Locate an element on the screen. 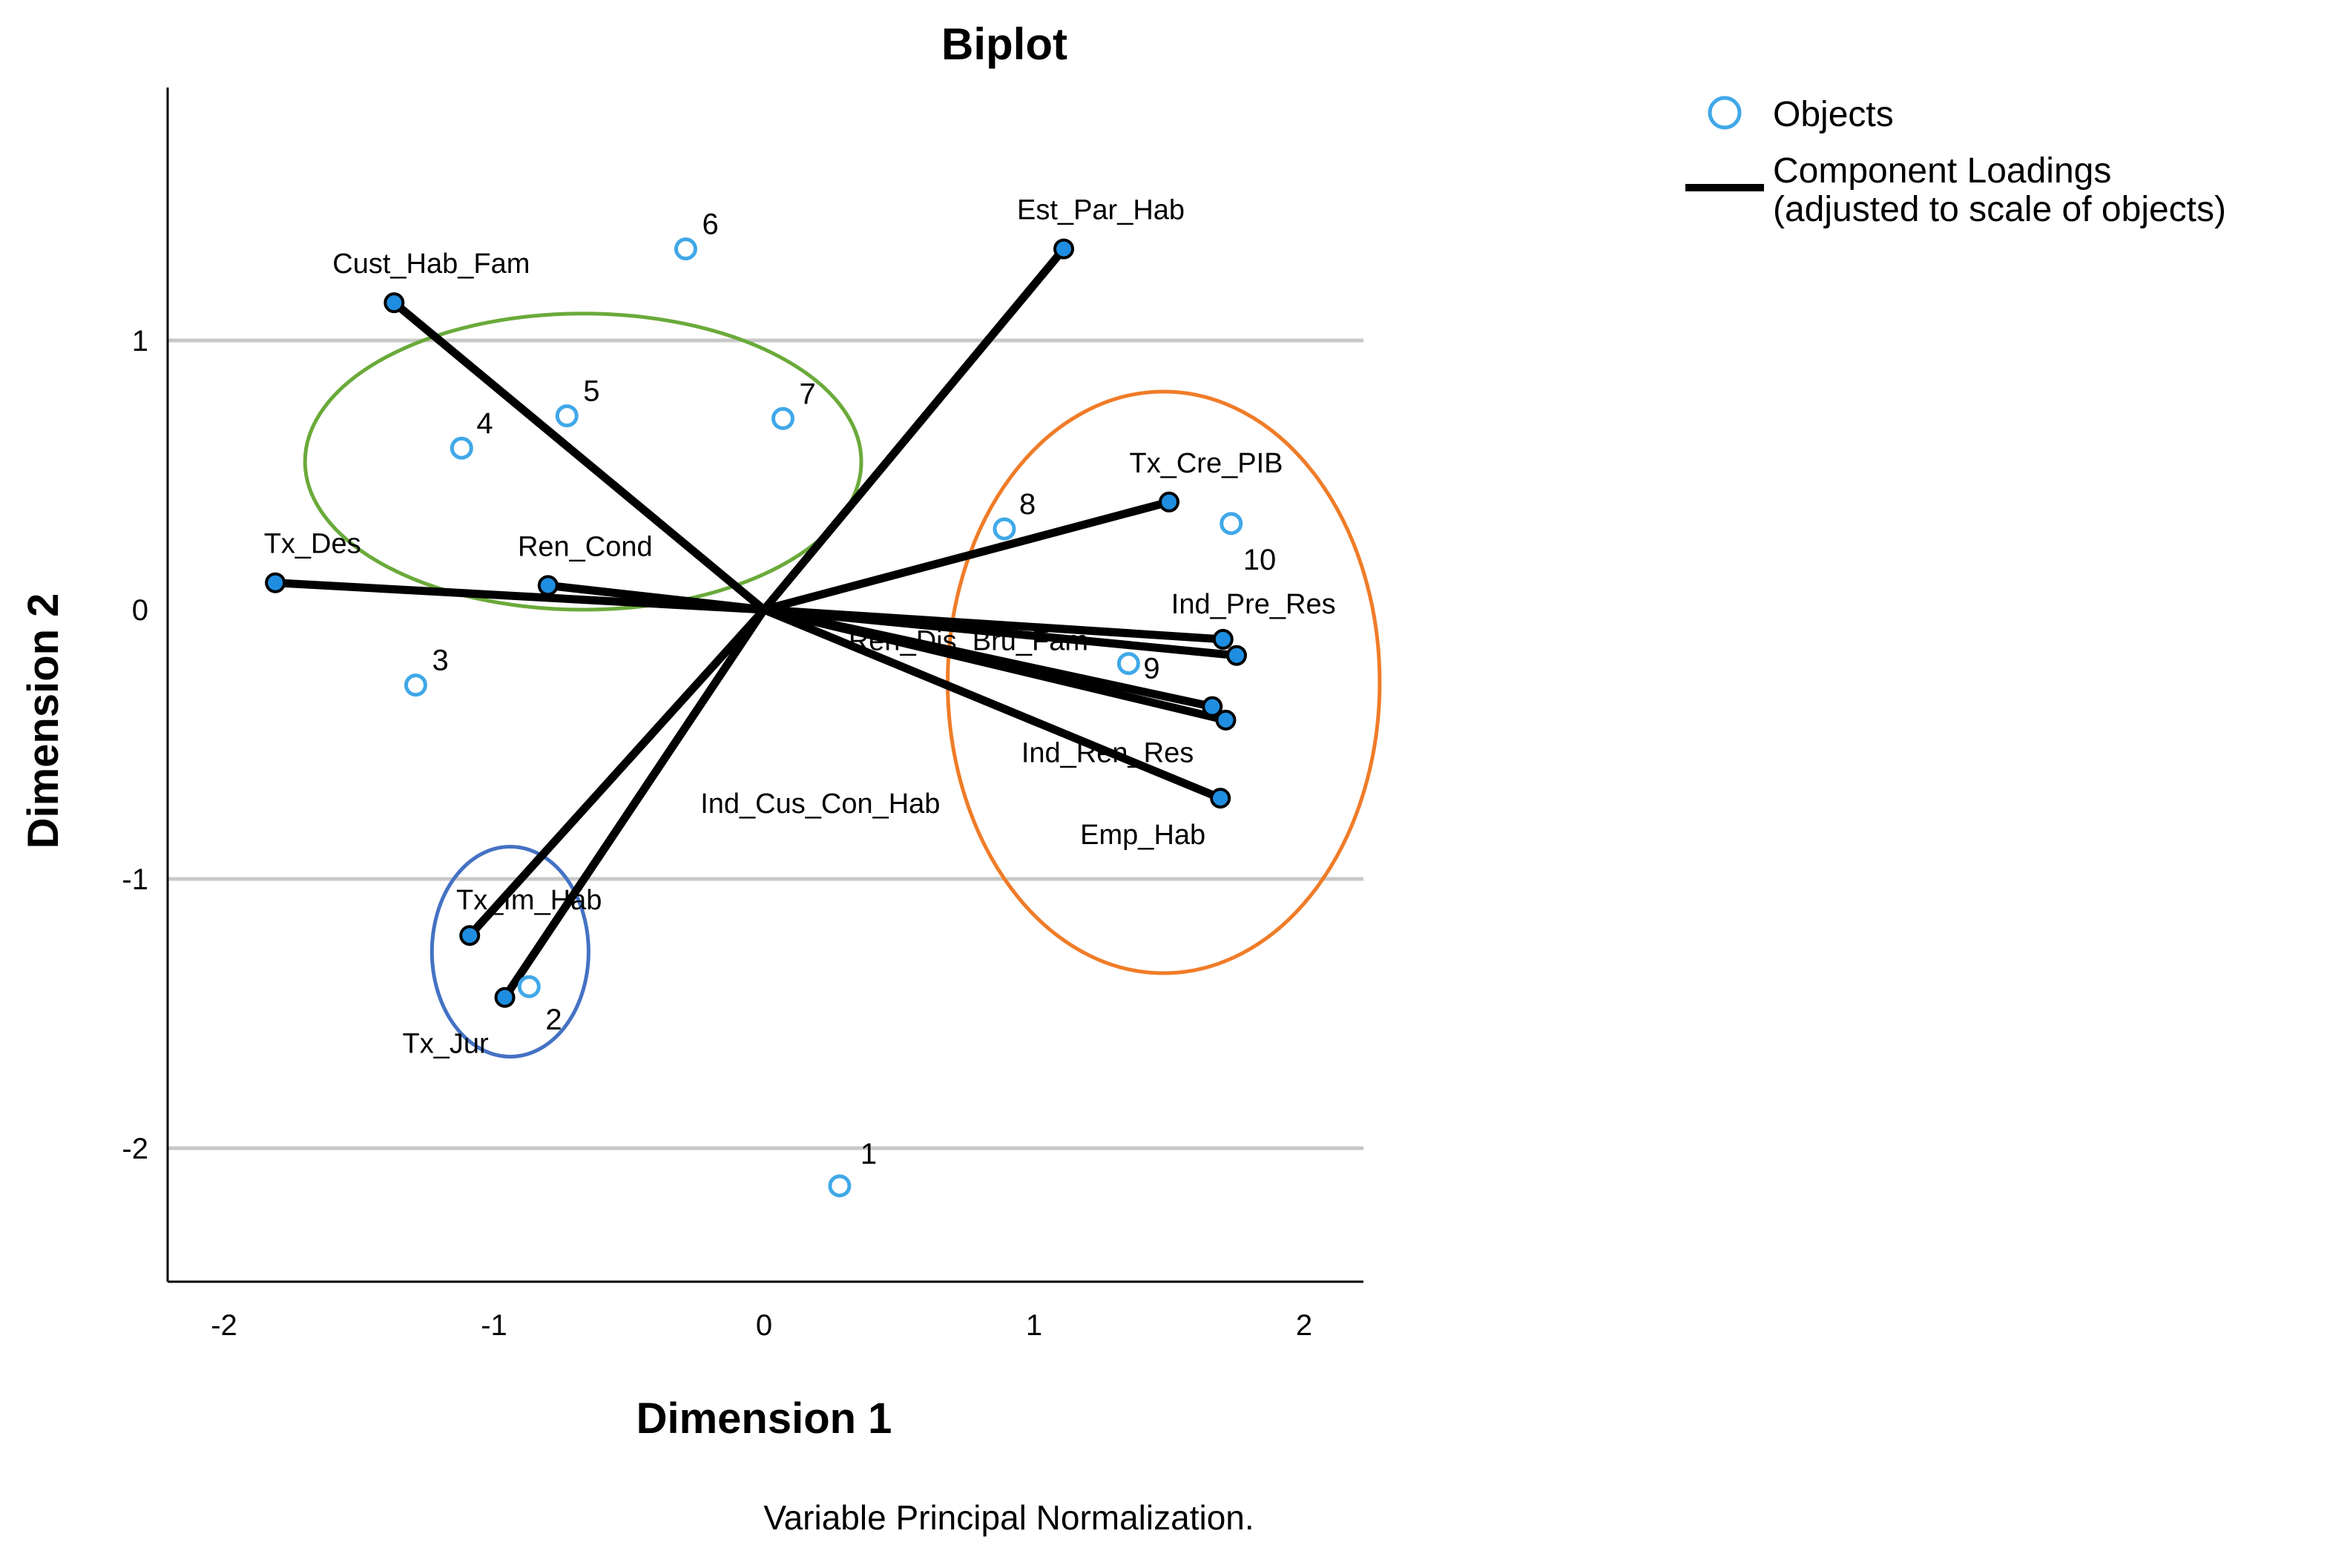 The height and width of the screenshot is (1568, 2330). loading-label: Tx_Des is located at coordinates (312, 545).